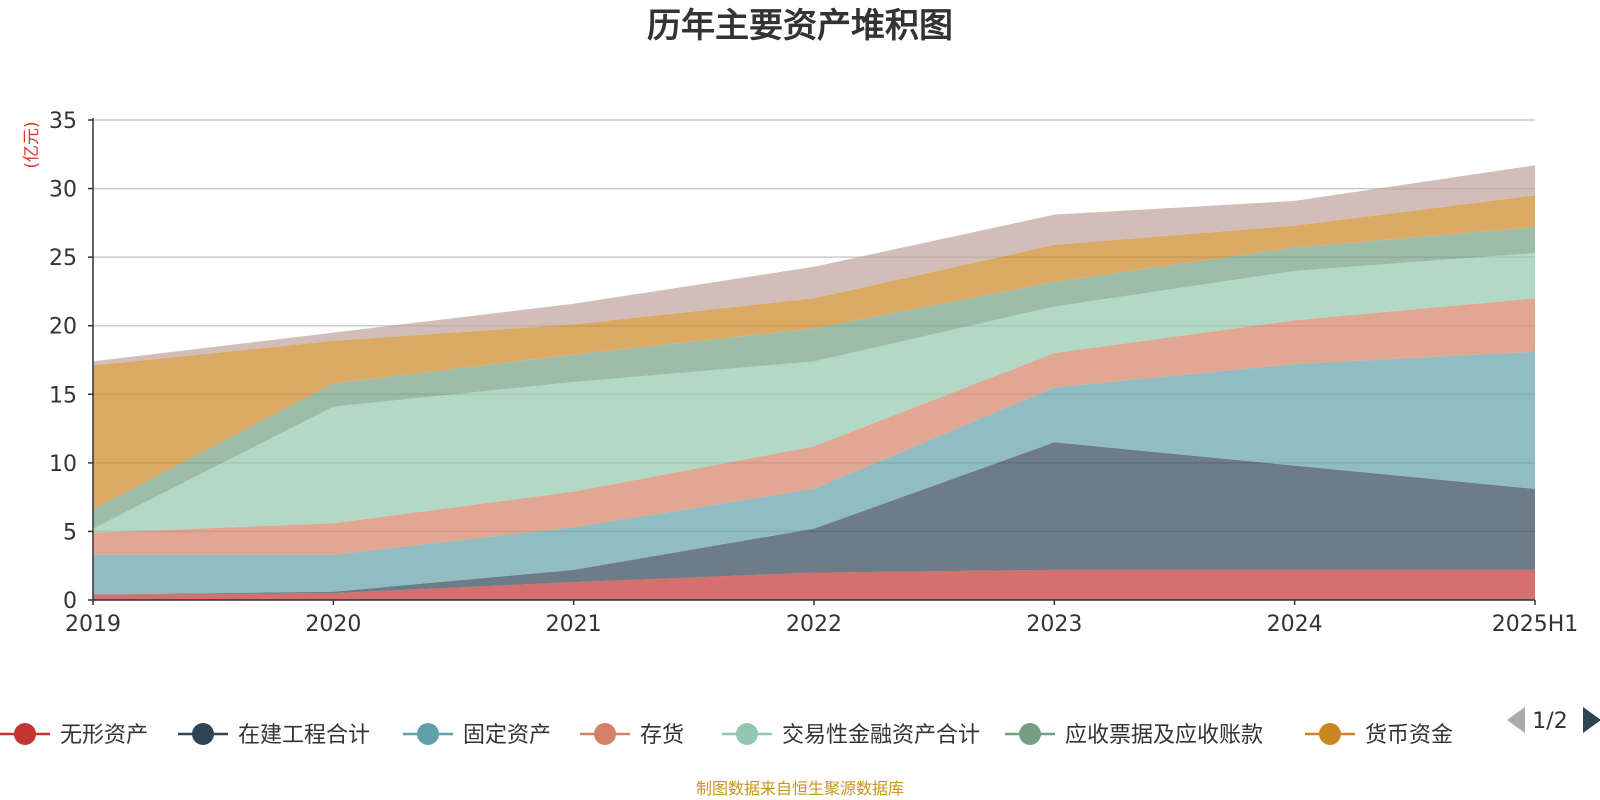 Image resolution: width=1600 pixels, height=800 pixels. Describe the element at coordinates (1164, 735) in the screenshot. I see `legend-label: 应收票据及应收账款` at that location.